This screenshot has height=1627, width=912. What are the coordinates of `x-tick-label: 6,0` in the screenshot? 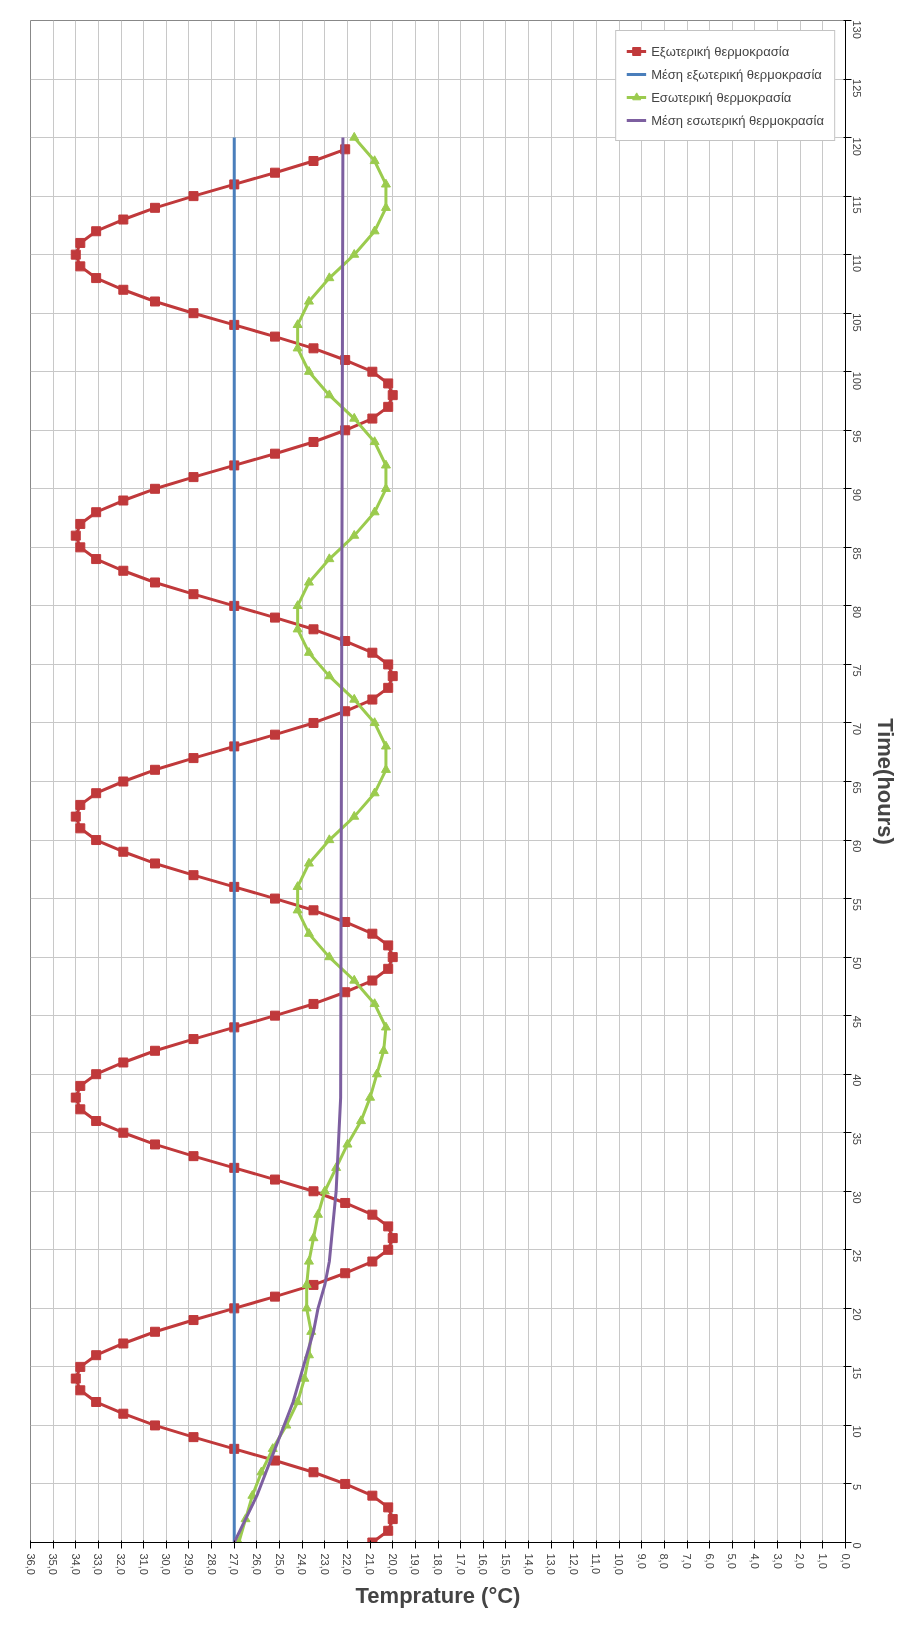 It's located at (709, 1561).